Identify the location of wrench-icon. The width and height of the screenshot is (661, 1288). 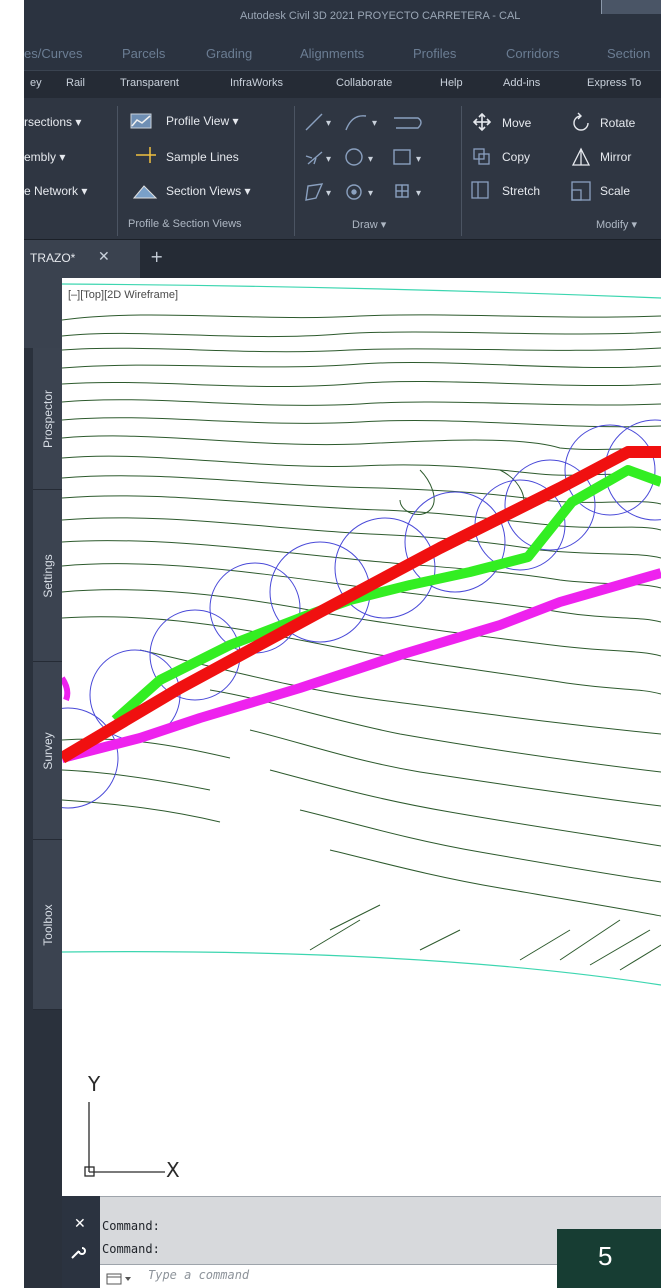
(78, 1252).